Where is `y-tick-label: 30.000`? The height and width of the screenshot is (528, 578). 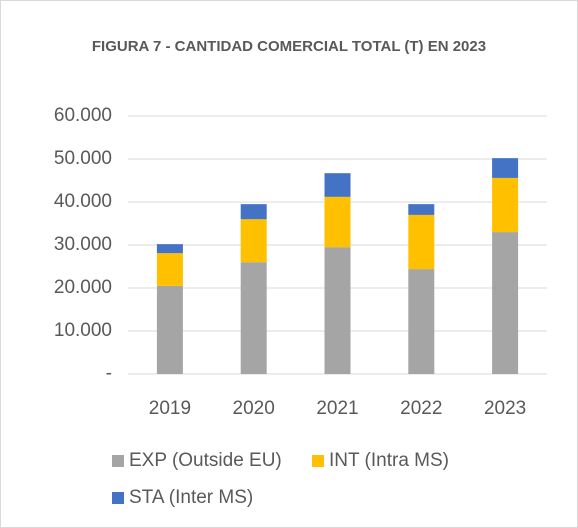 y-tick-label: 30.000 is located at coordinates (83, 244).